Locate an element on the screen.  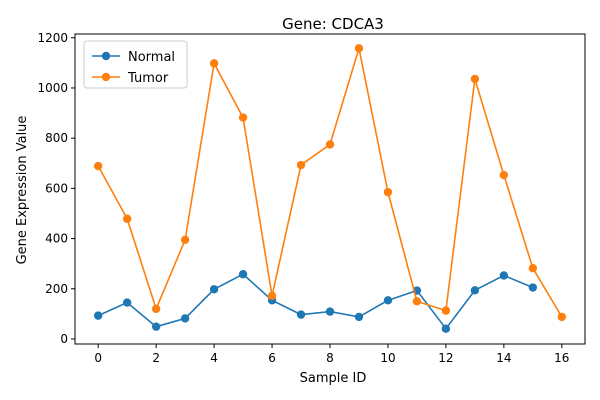
y-tick-label: 1200 is located at coordinates (52, 38).